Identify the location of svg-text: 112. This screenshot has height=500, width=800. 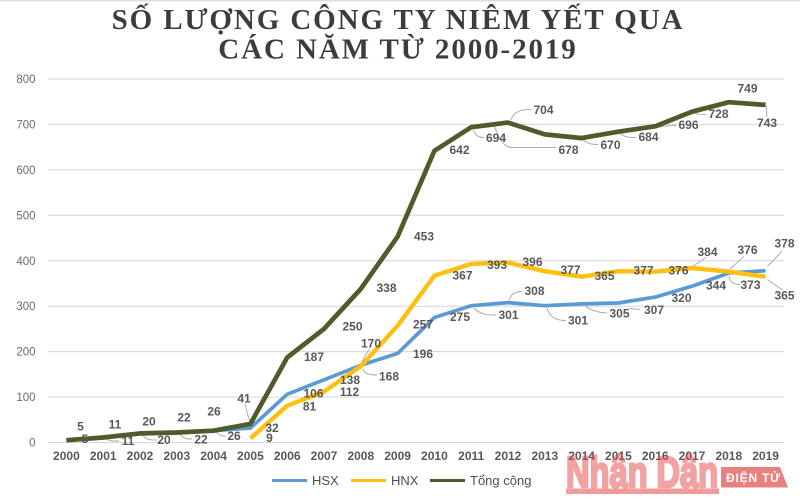
(350, 392).